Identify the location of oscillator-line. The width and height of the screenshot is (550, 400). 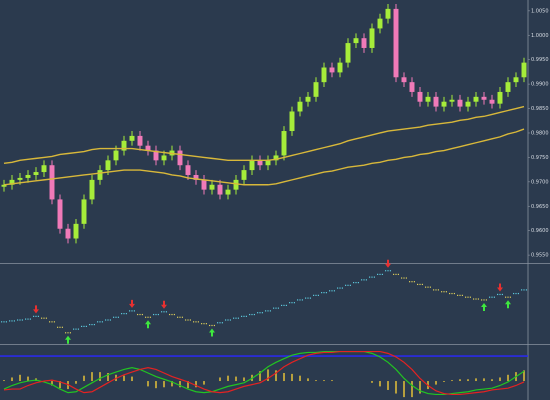
(264, 373).